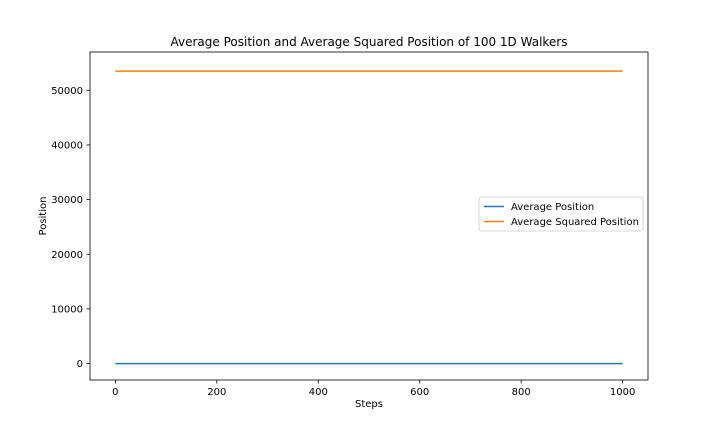 The width and height of the screenshot is (720, 432). I want to click on x-tick-label: 1000, so click(622, 392).